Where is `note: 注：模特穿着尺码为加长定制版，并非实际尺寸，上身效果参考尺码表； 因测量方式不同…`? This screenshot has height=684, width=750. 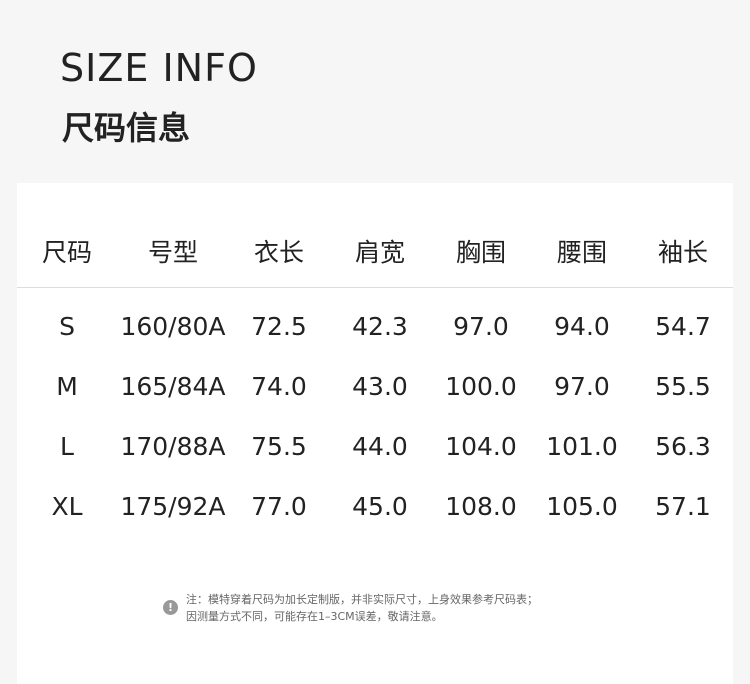
note: 注：模特穿着尺码为加长定制版，并非实际尺寸，上身效果参考尺码表； 因测量方式不同… is located at coordinates (362, 608).